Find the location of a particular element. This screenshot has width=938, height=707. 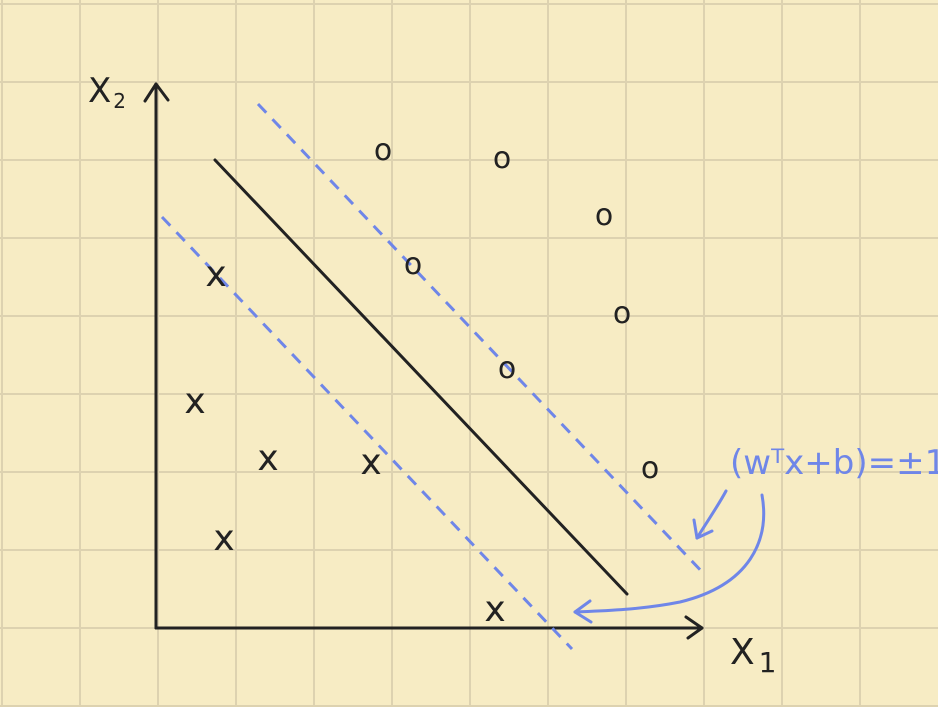

arrow-to-lower-margin-head is located at coordinates (583, 611).